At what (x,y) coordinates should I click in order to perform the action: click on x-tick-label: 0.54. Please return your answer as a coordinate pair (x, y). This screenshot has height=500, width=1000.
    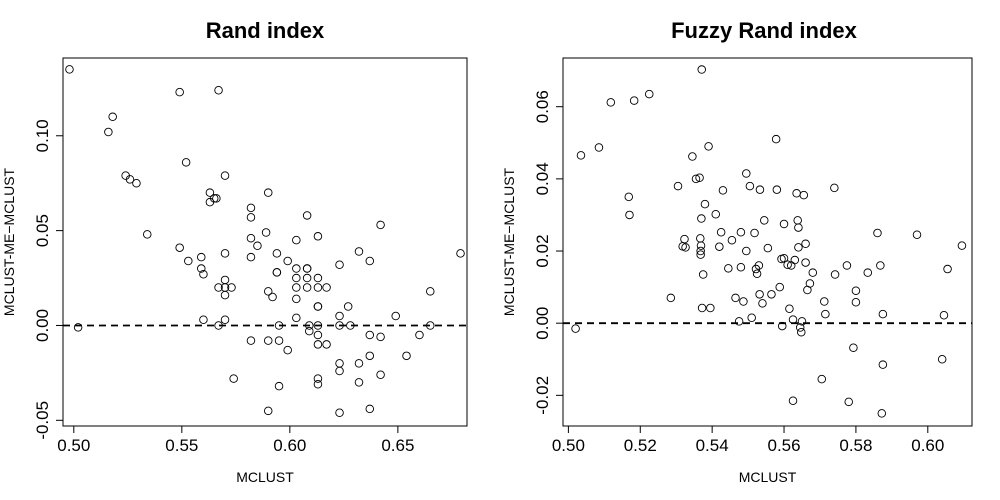
    Looking at the image, I should click on (712, 445).